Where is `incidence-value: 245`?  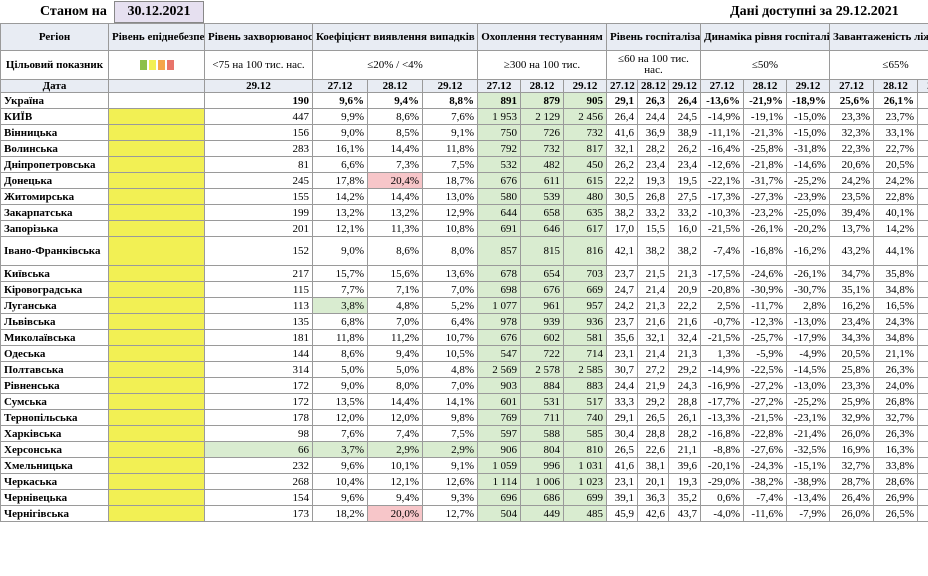 incidence-value: 245 is located at coordinates (258, 180).